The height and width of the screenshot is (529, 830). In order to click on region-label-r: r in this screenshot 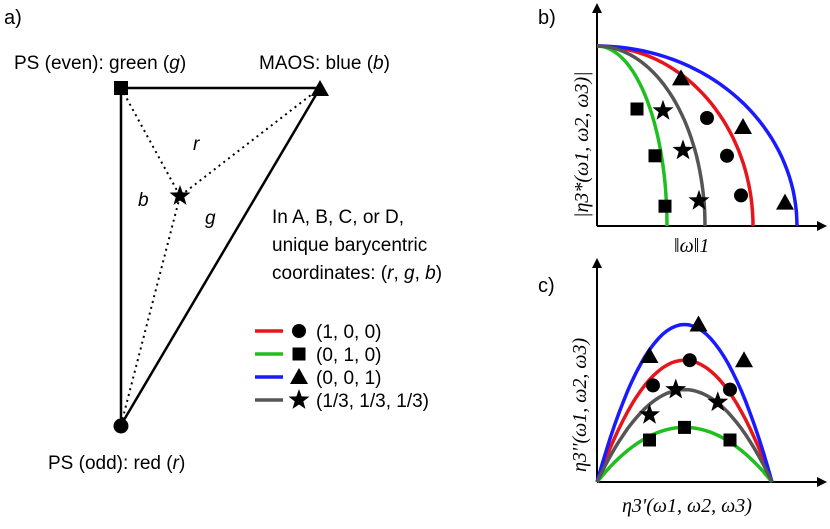, I will do `click(196, 144)`.